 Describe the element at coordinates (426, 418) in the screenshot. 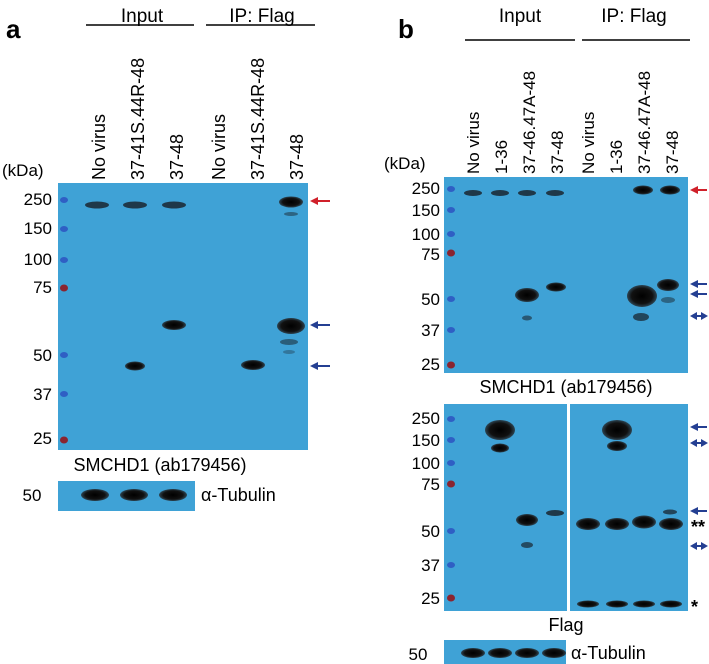

I see `panel-b-bottom-marker-250: 250` at that location.